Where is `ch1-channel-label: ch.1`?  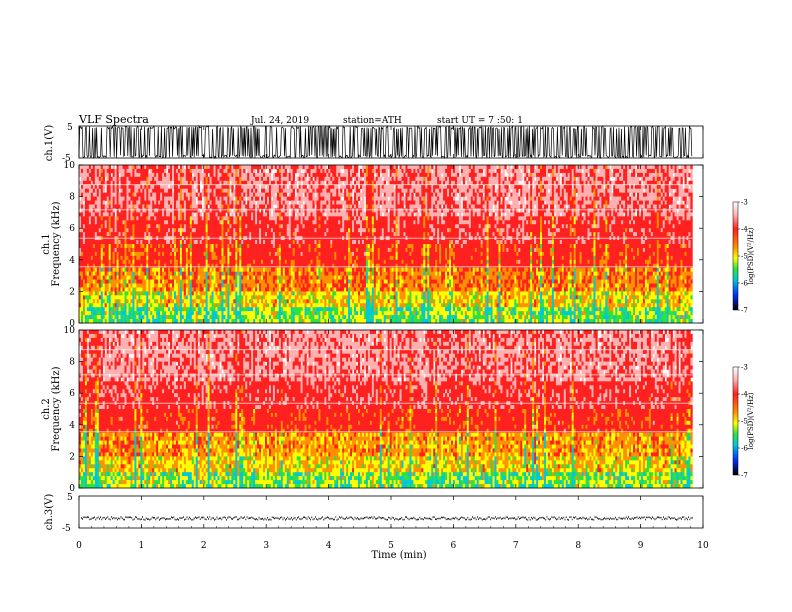
ch1-channel-label: ch.1 is located at coordinates (46, 244).